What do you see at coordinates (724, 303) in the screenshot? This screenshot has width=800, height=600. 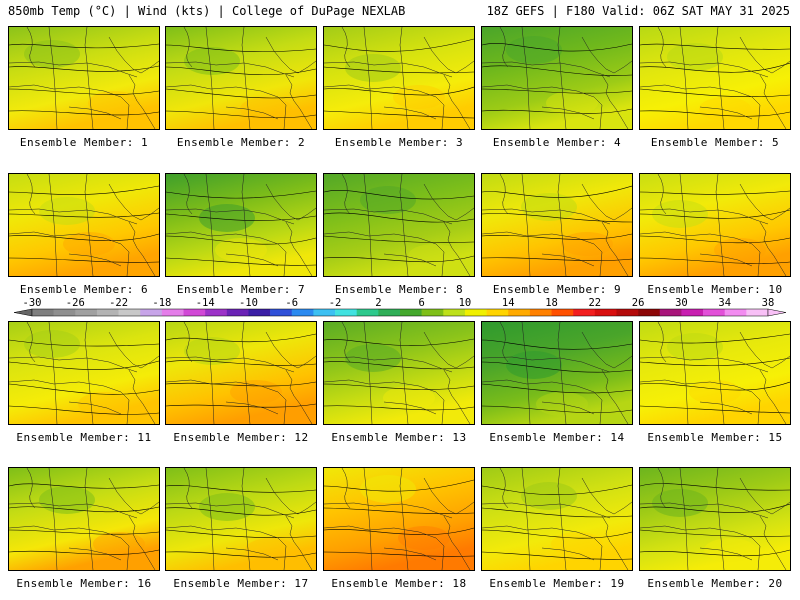 I see `colorbar-tick-label: 34` at bounding box center [724, 303].